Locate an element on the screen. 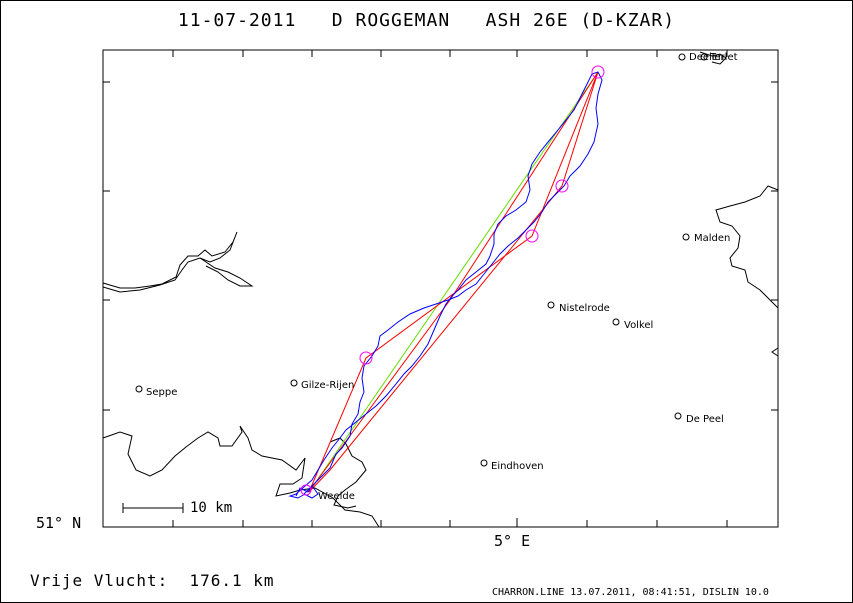  bottom-ticks is located at coordinates (450, 522).